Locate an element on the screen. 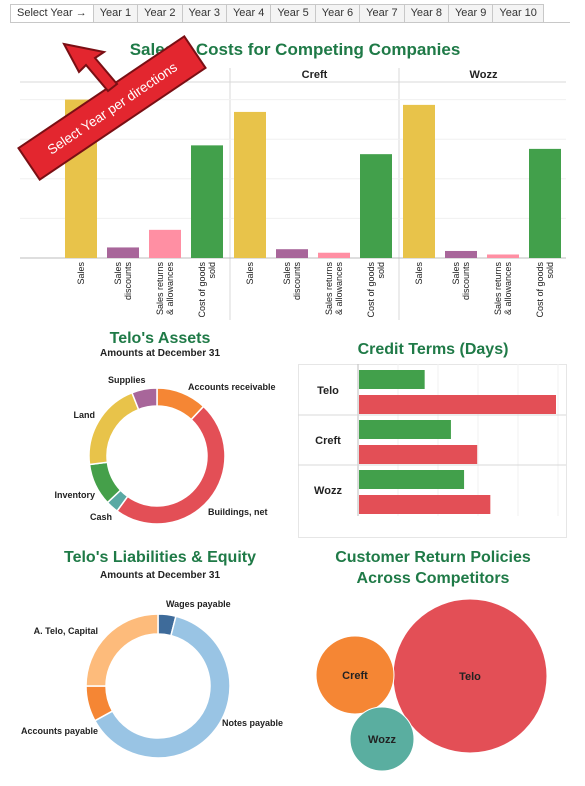  tick-label-telo-3: sold is located at coordinates (212, 270).